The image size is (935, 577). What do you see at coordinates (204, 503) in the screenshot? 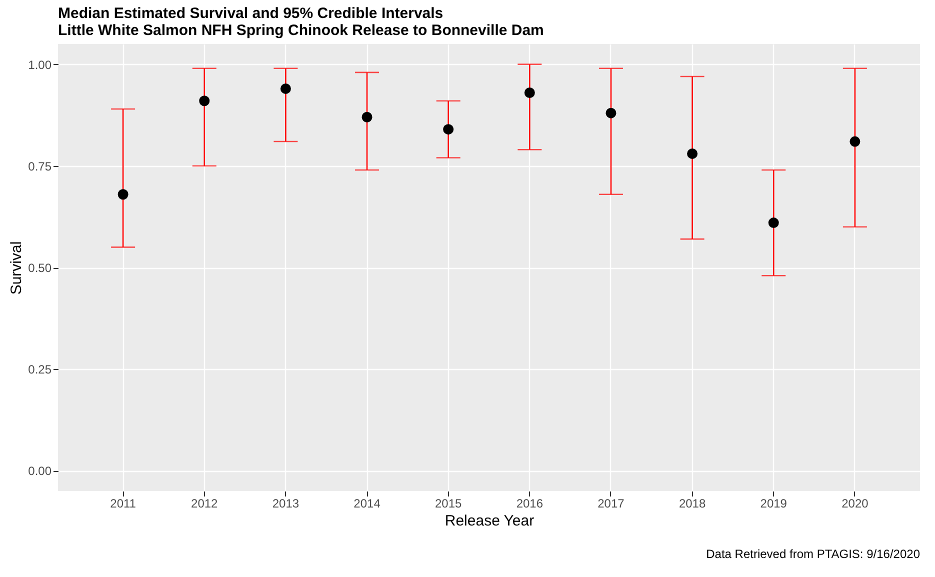
I see `x-tick-label: 2012` at bounding box center [204, 503].